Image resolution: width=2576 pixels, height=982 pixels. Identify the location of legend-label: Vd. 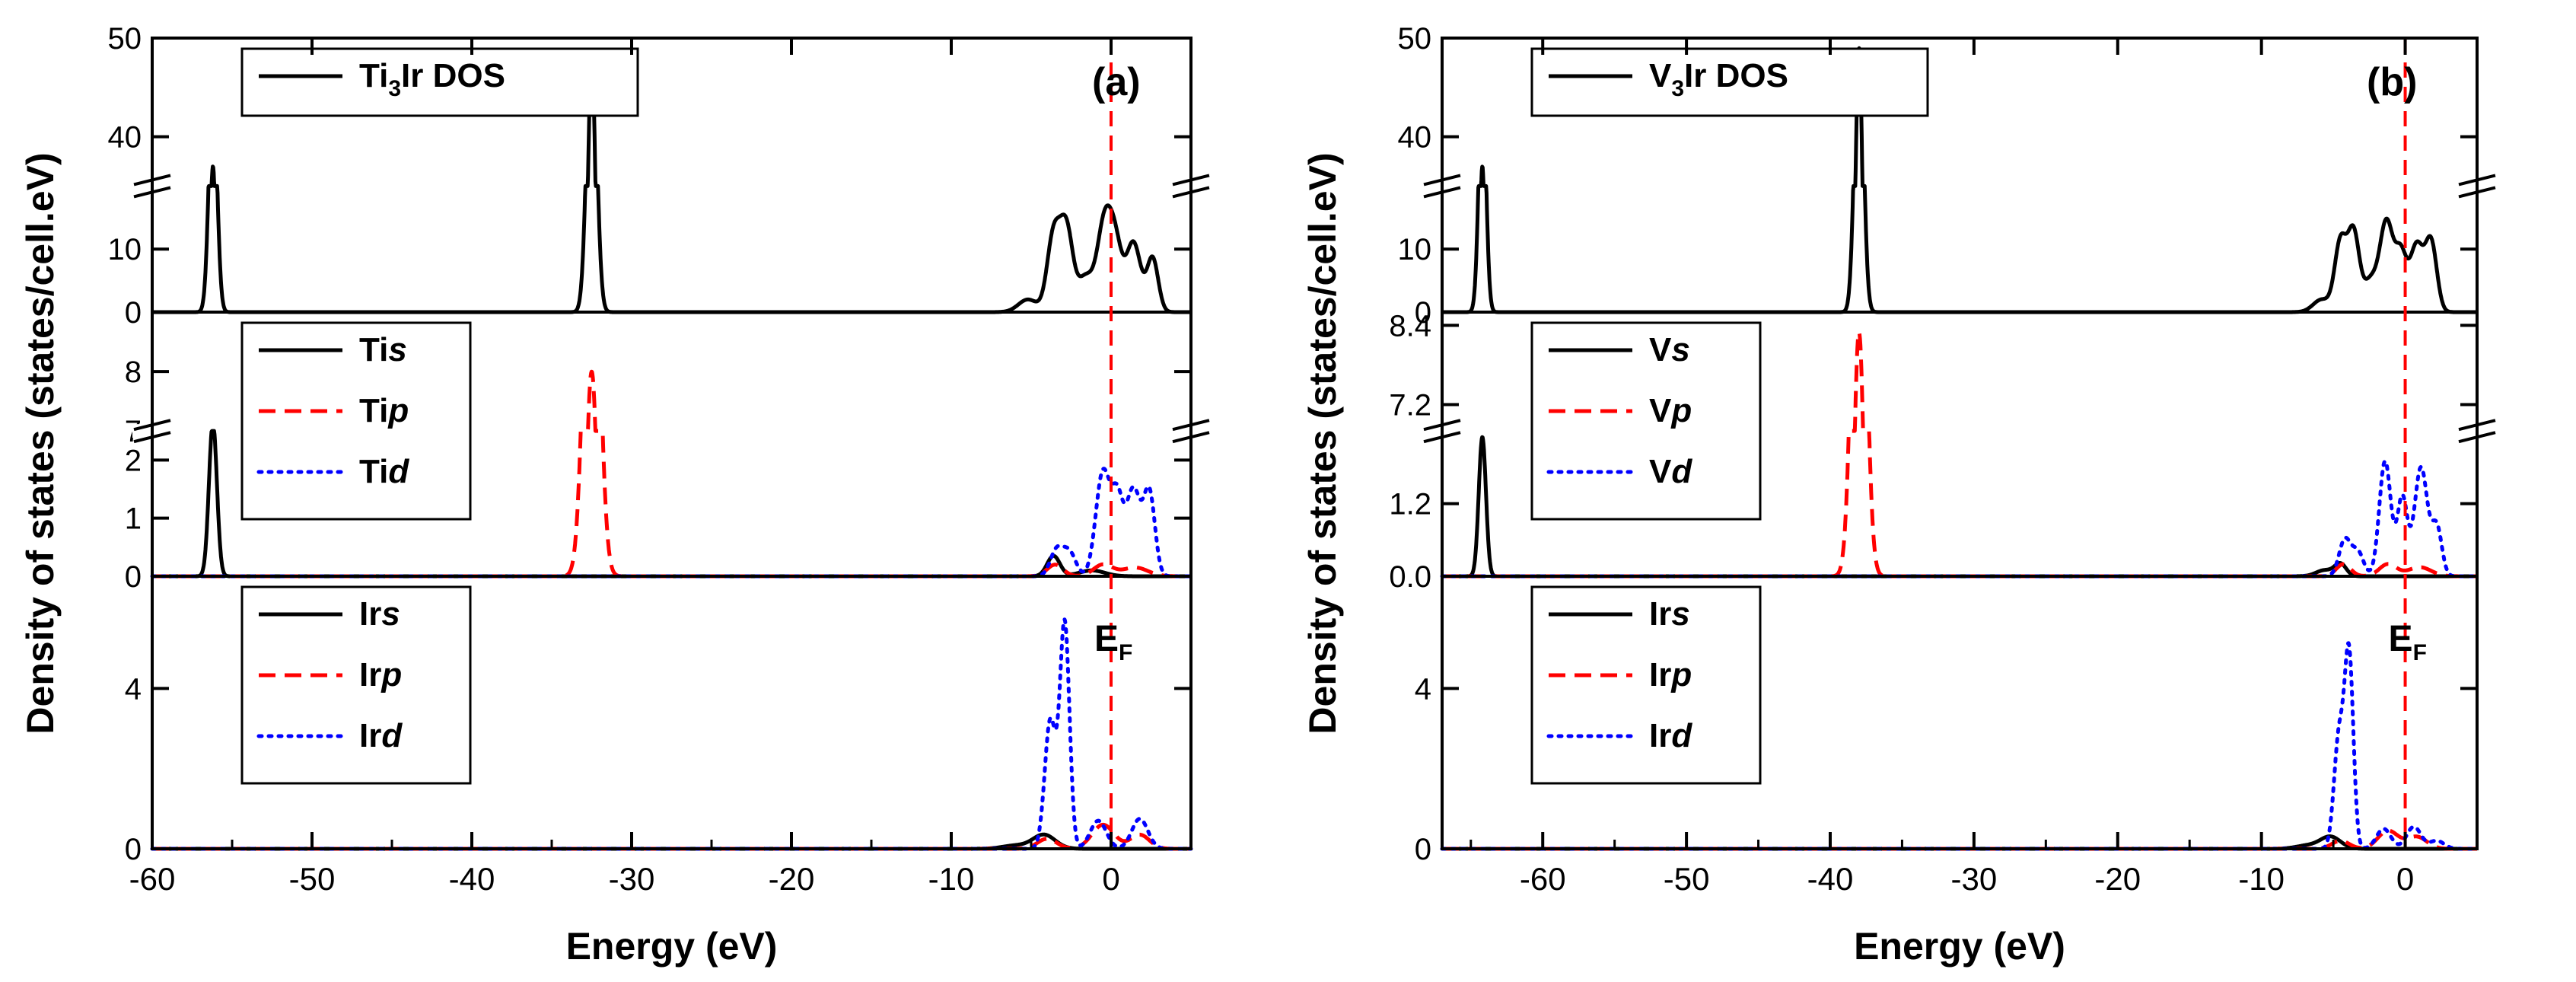
(1670, 472).